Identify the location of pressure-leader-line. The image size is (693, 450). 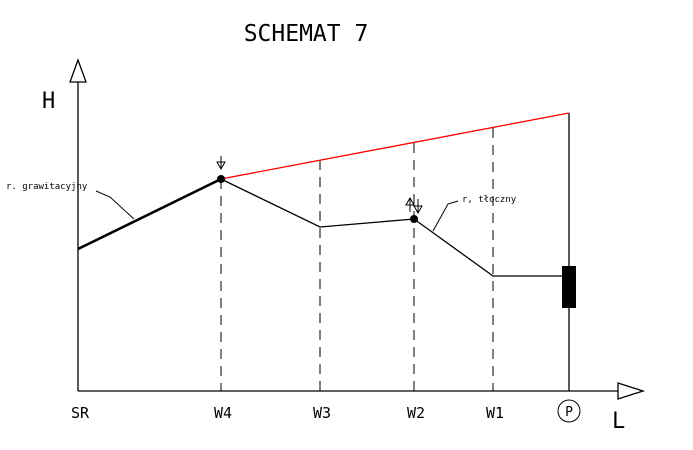
(445, 216).